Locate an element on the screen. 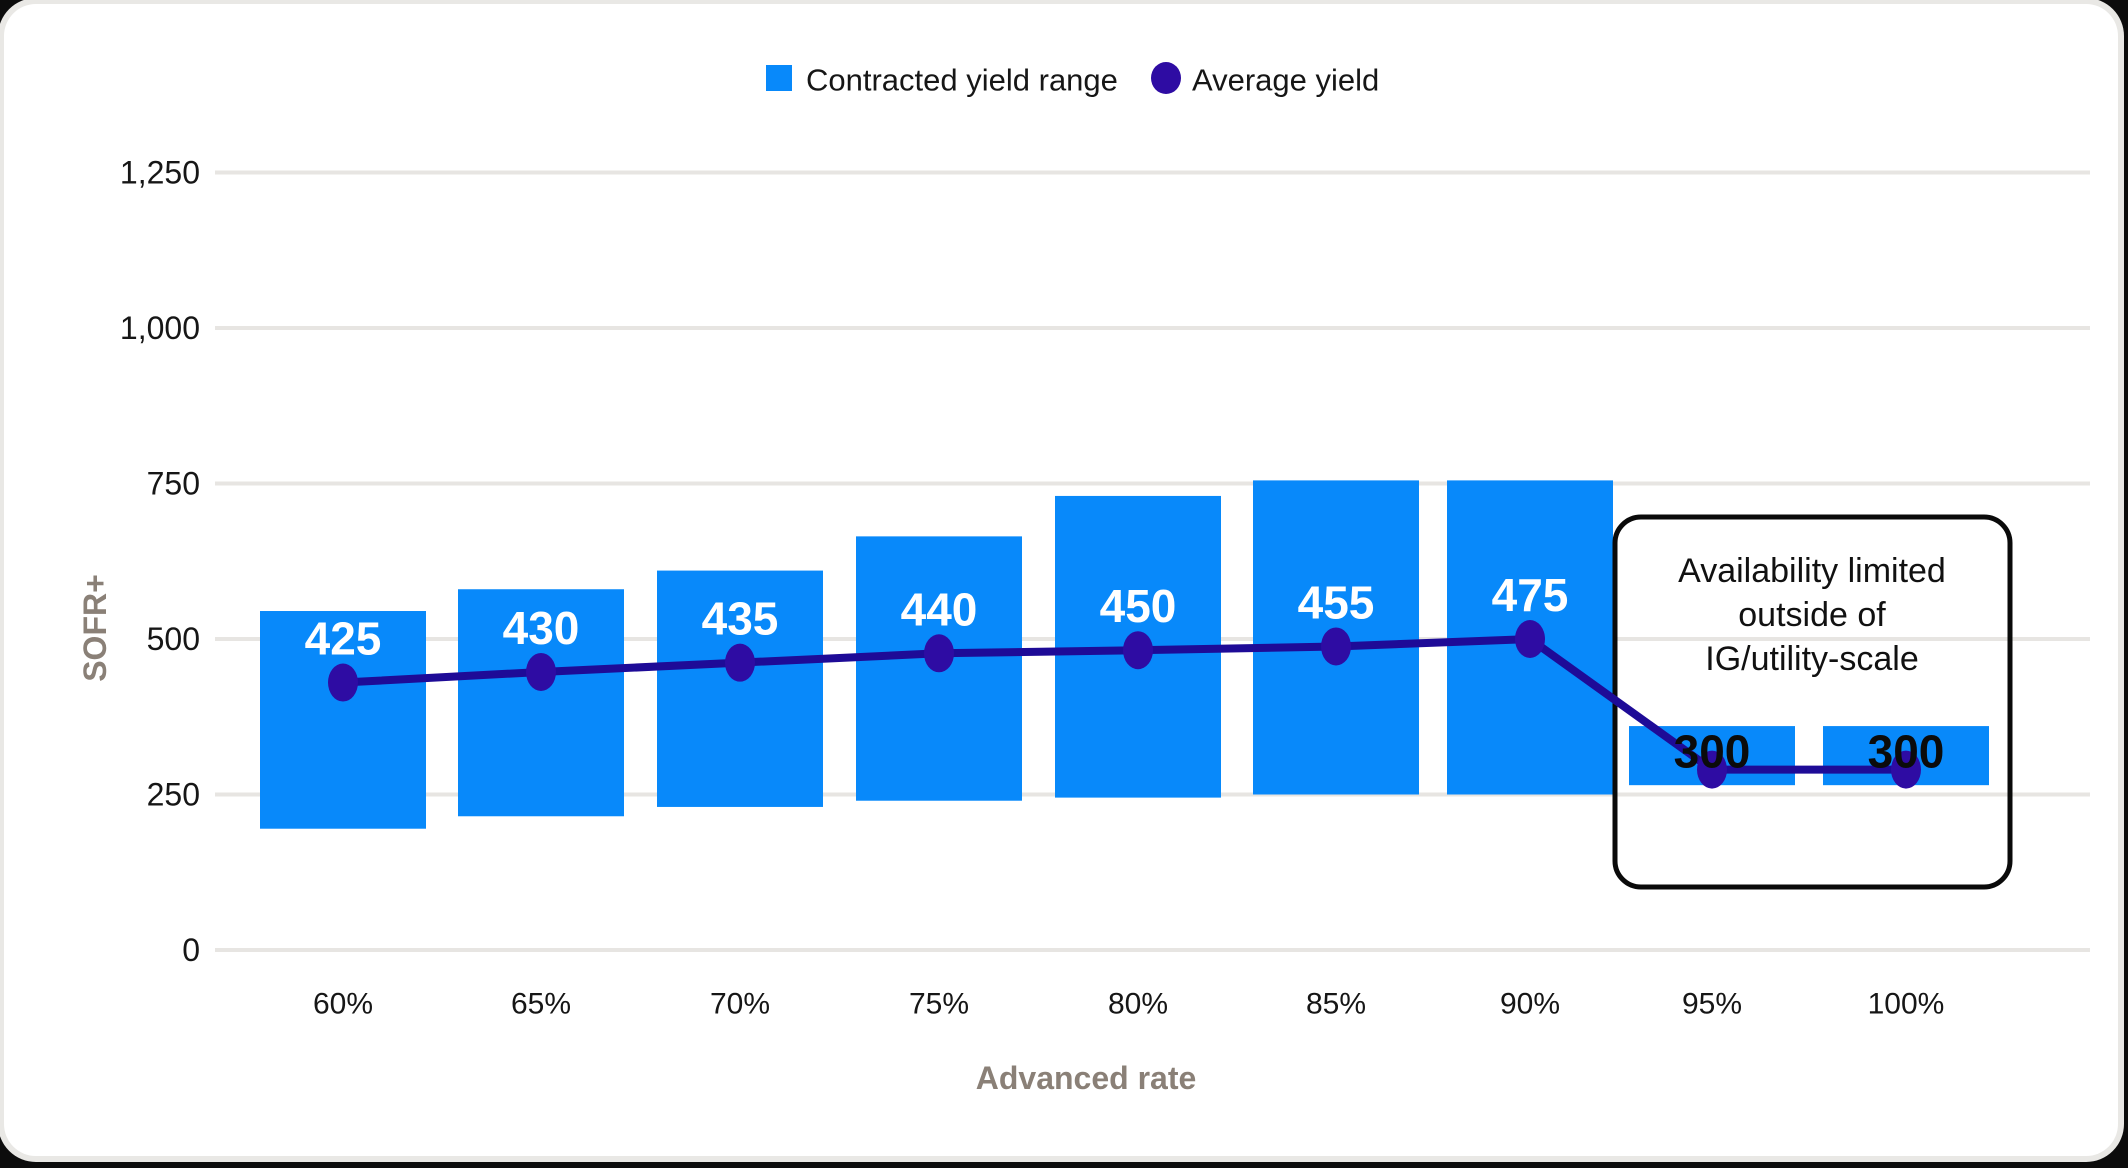 The width and height of the screenshot is (2128, 1168). y-axis-title: SOFR+ is located at coordinates (95, 628).